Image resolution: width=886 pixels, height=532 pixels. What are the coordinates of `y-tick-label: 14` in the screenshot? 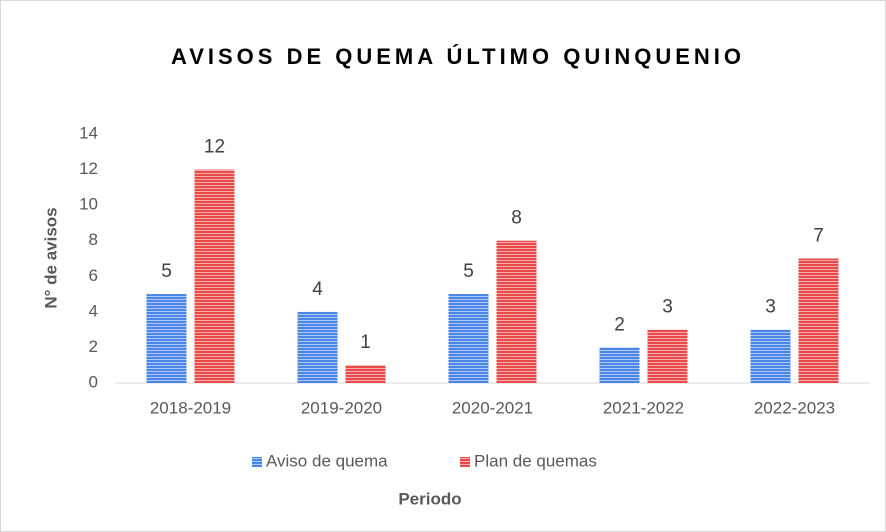 It's located at (88, 132).